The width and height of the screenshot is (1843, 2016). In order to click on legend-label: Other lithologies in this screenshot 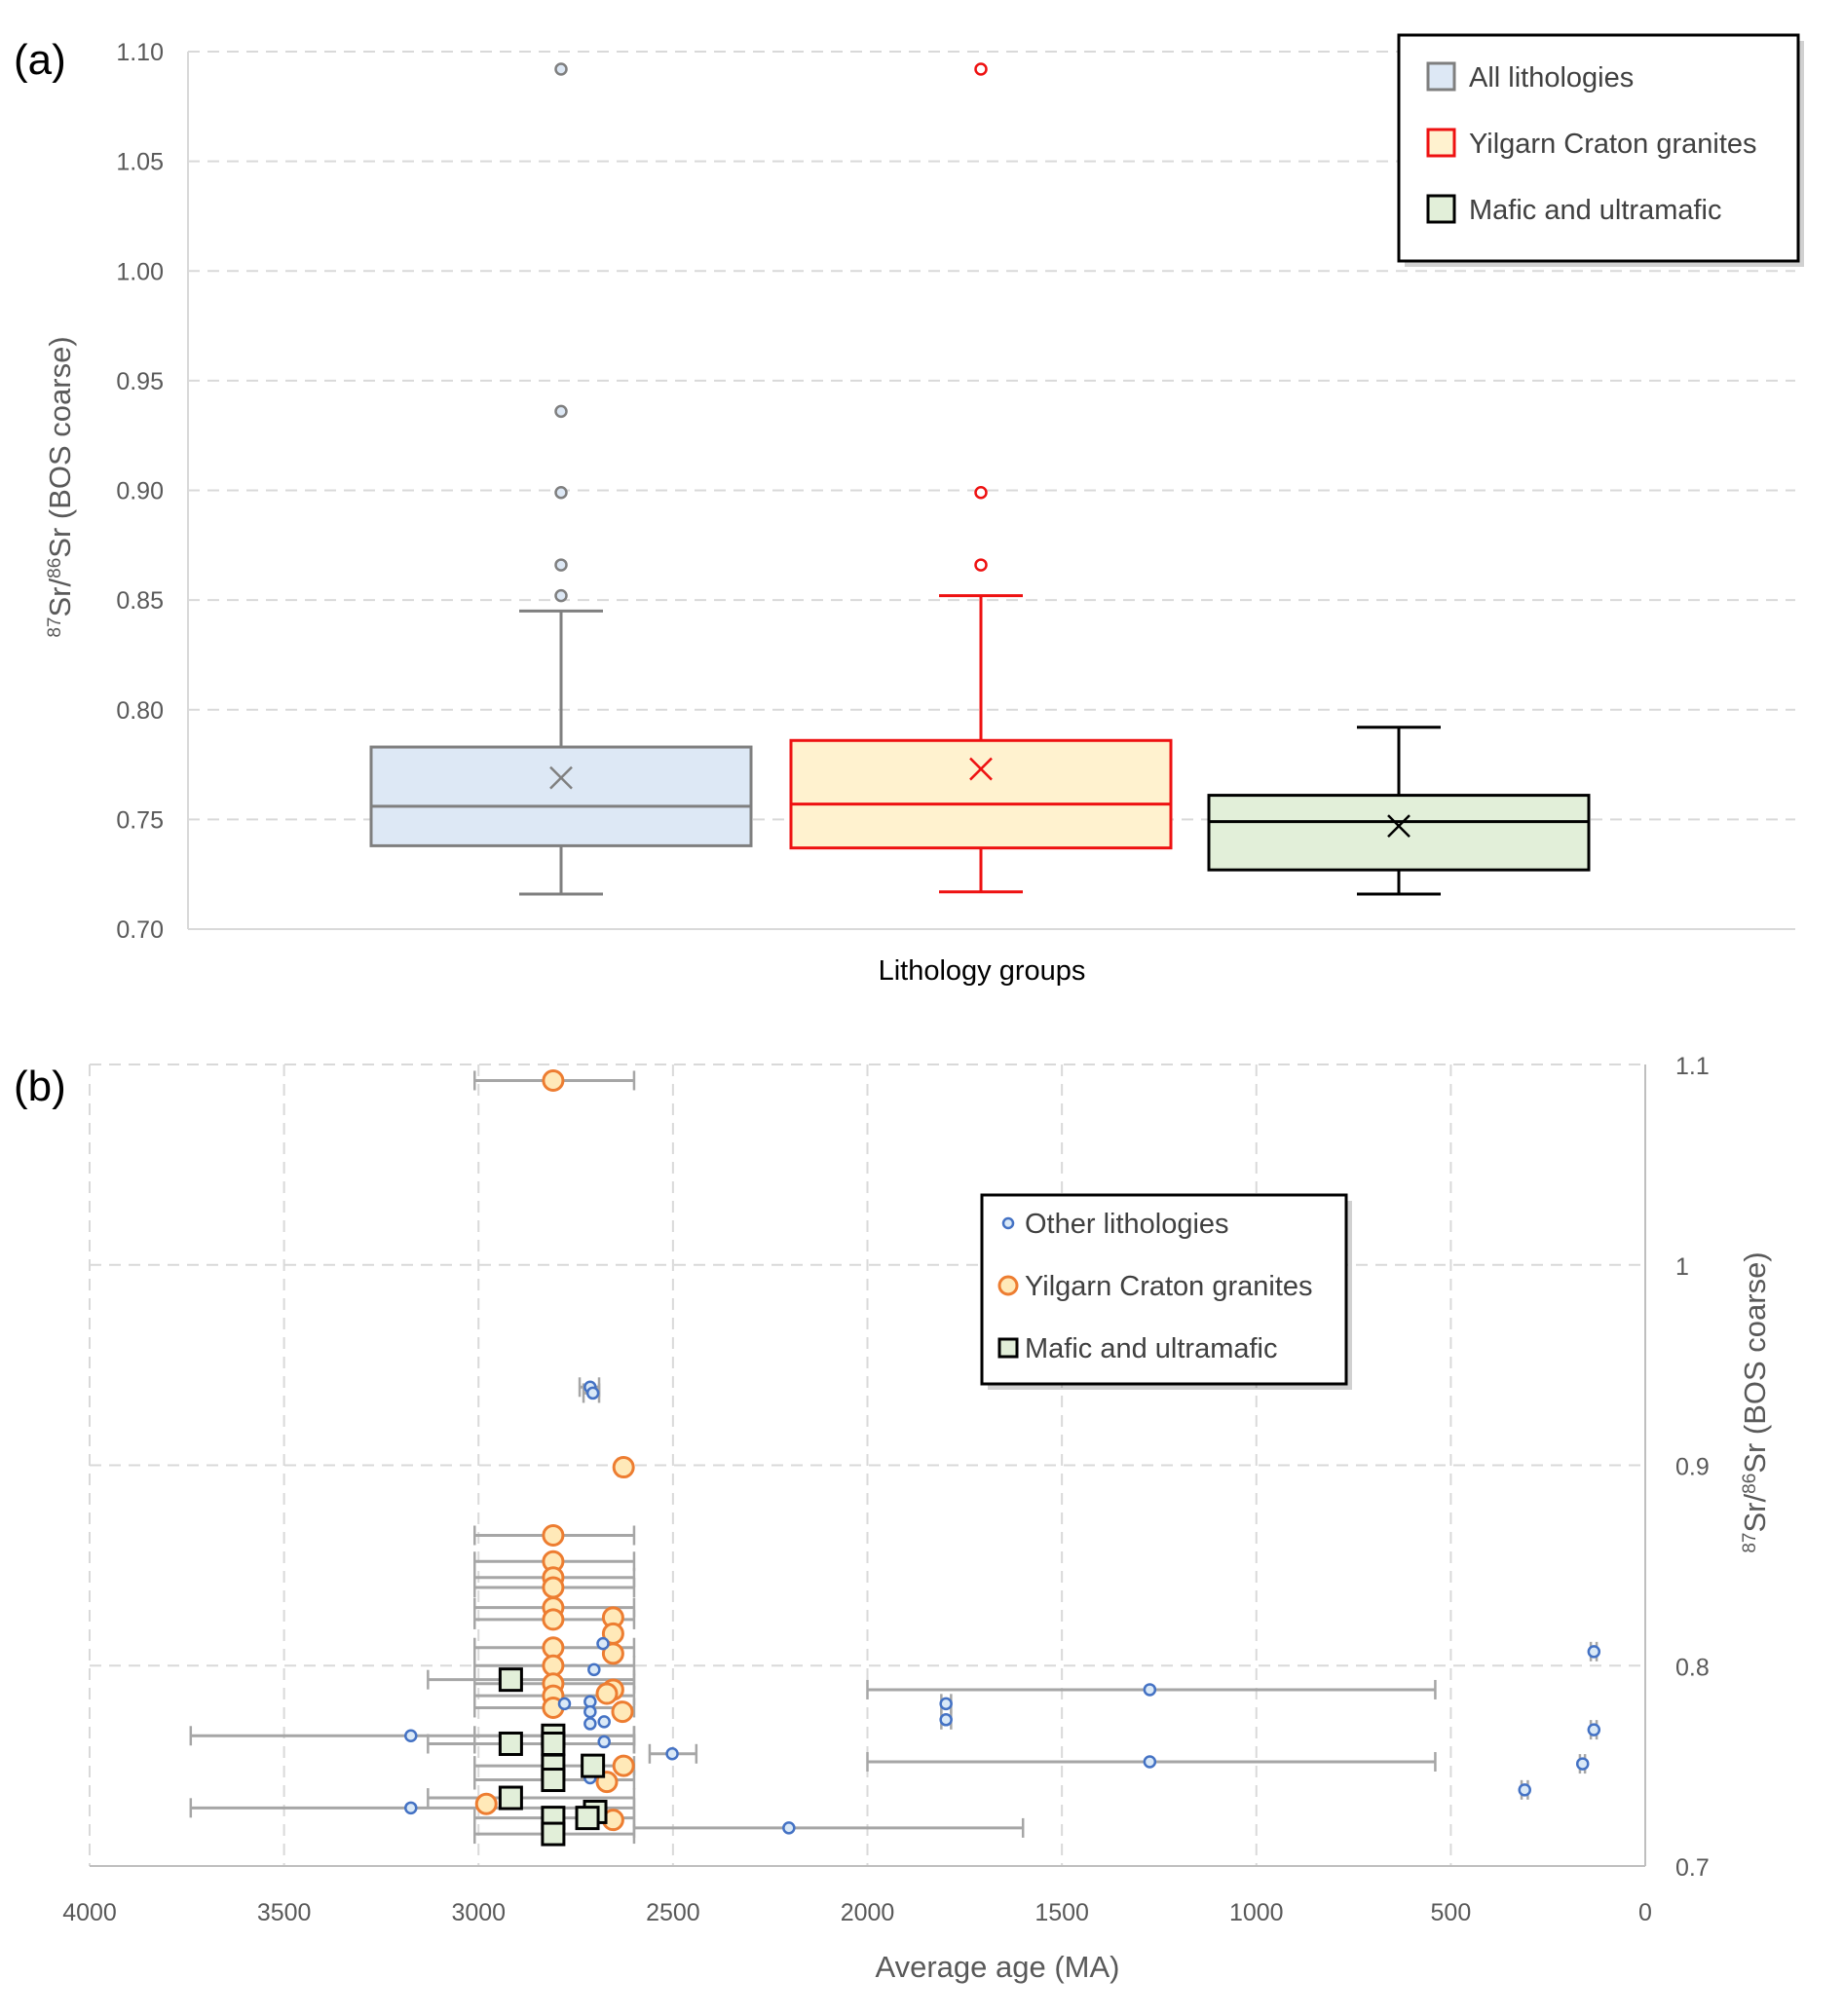, I will do `click(1127, 1224)`.